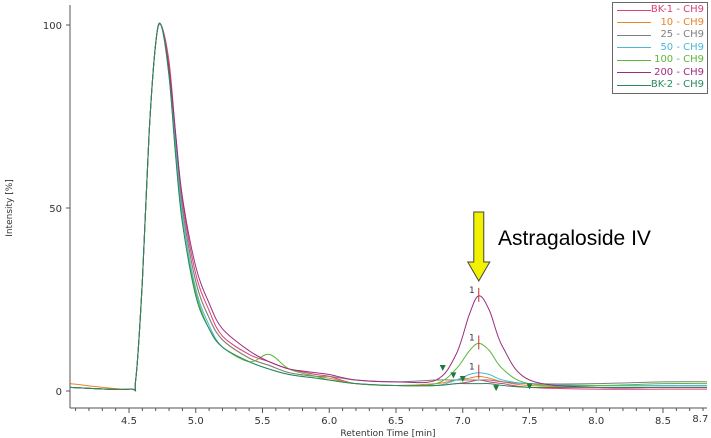 The image size is (711, 438). I want to click on legend-item: 100 - CH9, so click(660, 60).